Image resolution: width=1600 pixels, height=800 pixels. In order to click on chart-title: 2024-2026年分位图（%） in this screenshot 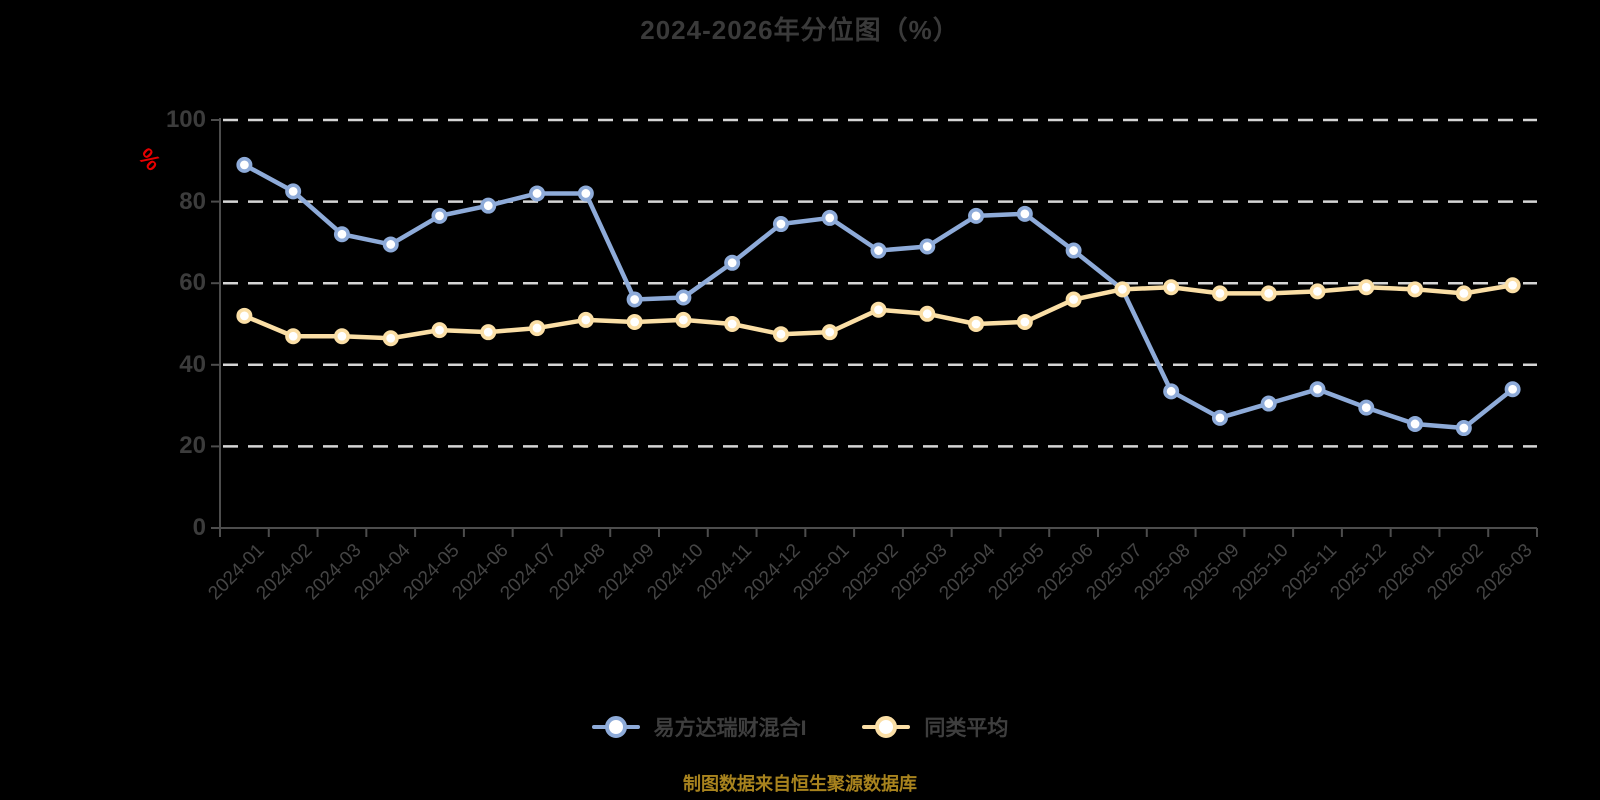, I will do `click(800, 30)`.